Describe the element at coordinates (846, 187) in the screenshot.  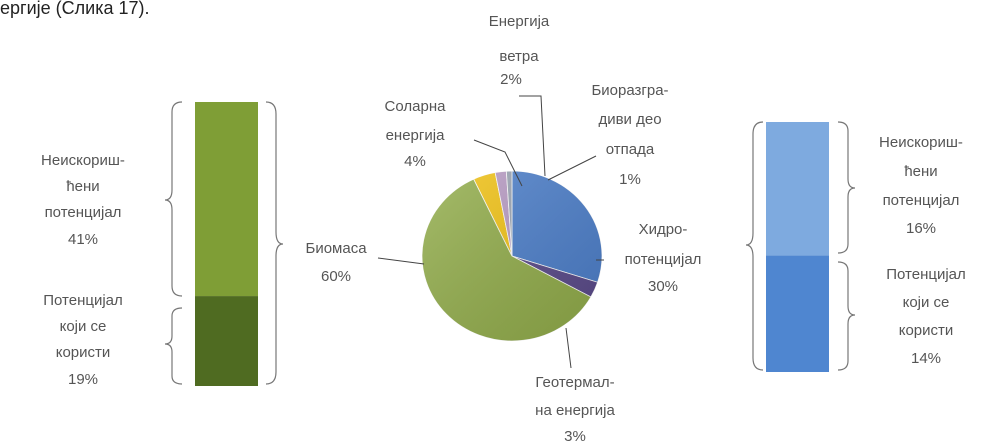
I see `brace-right-unused` at that location.